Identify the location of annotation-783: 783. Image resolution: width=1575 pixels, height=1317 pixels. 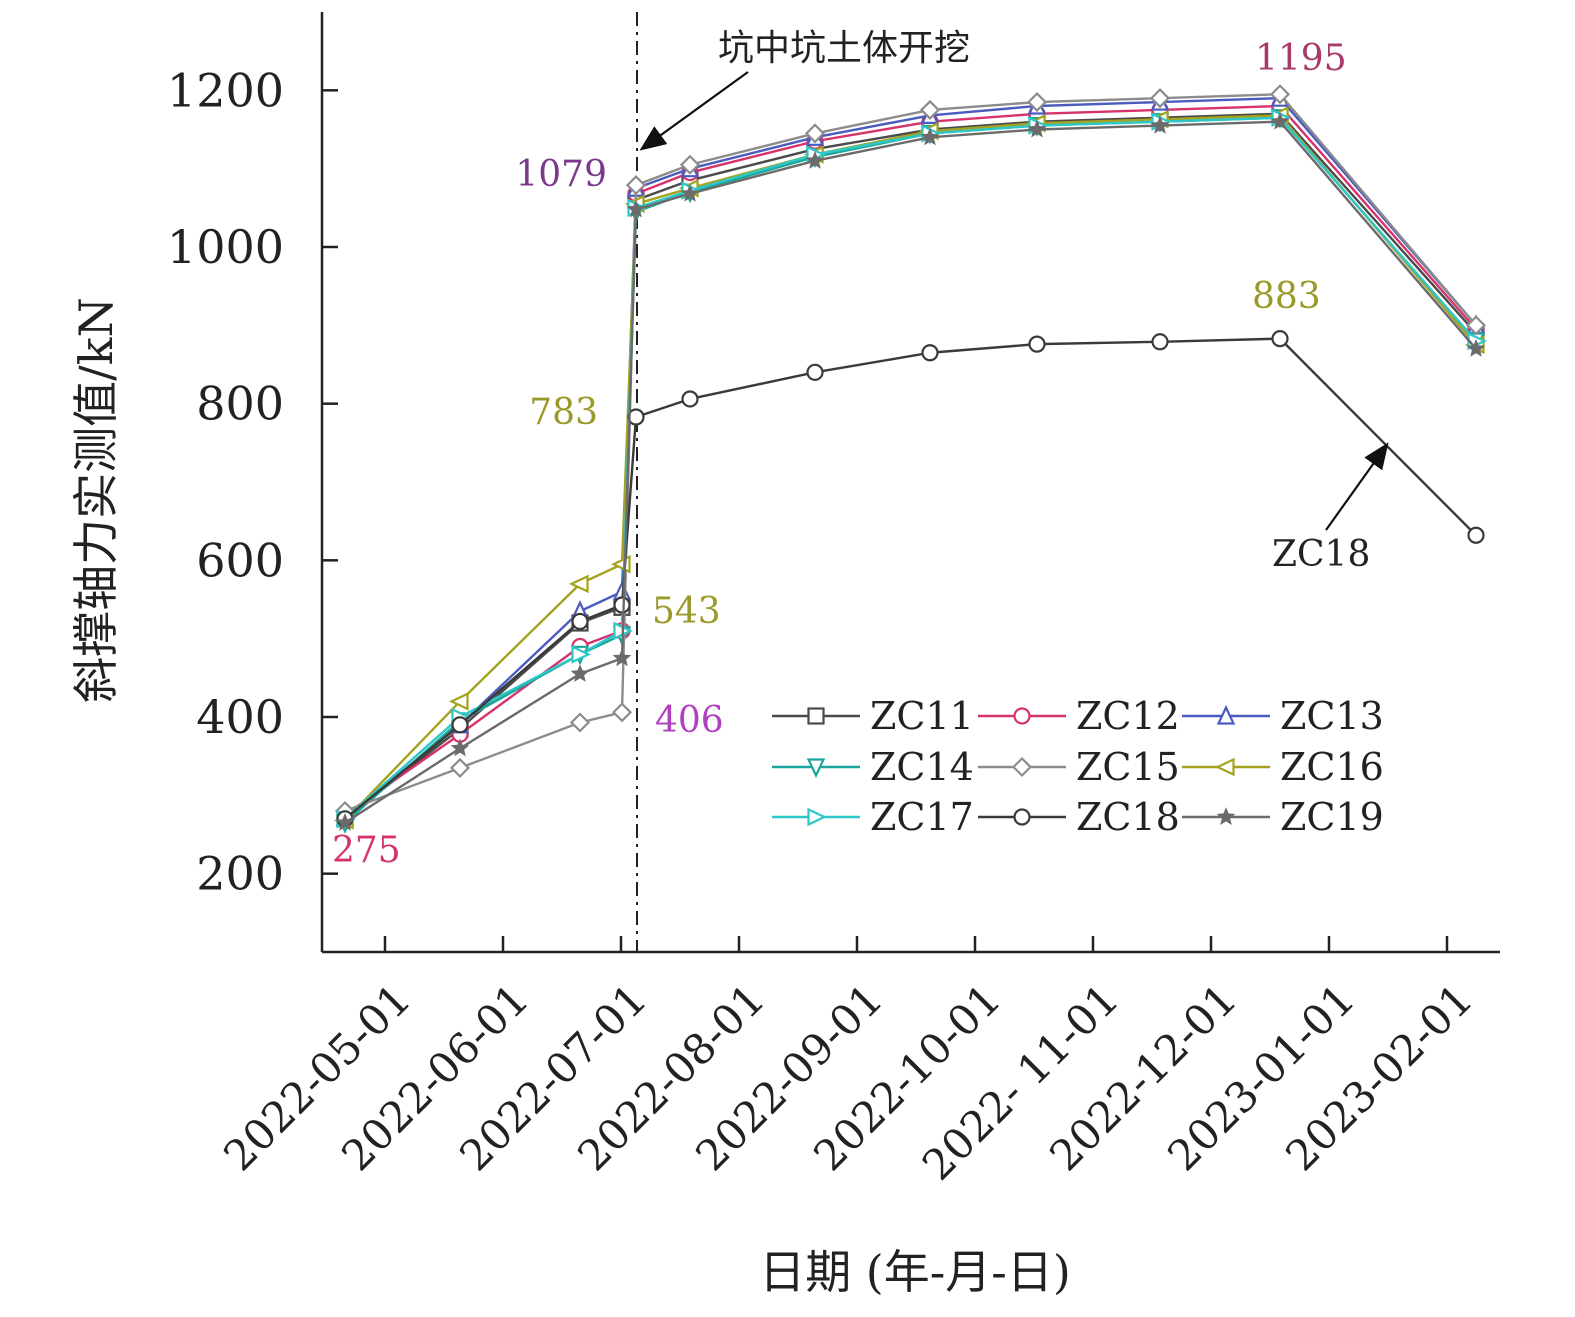
(563, 412).